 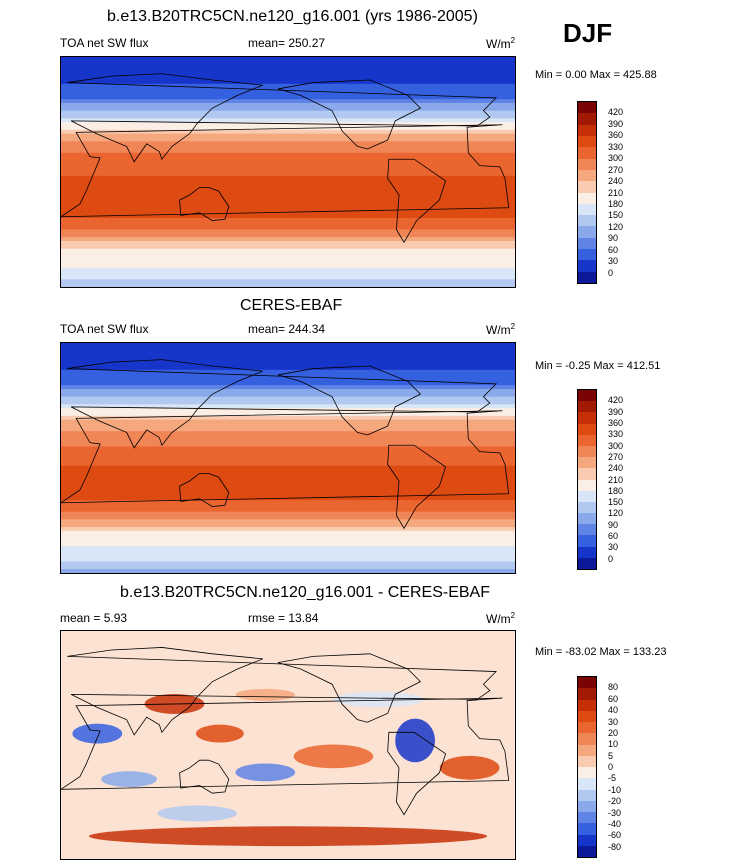 What do you see at coordinates (613, 732) in the screenshot?
I see `colorbar-tick-label: 20` at bounding box center [613, 732].